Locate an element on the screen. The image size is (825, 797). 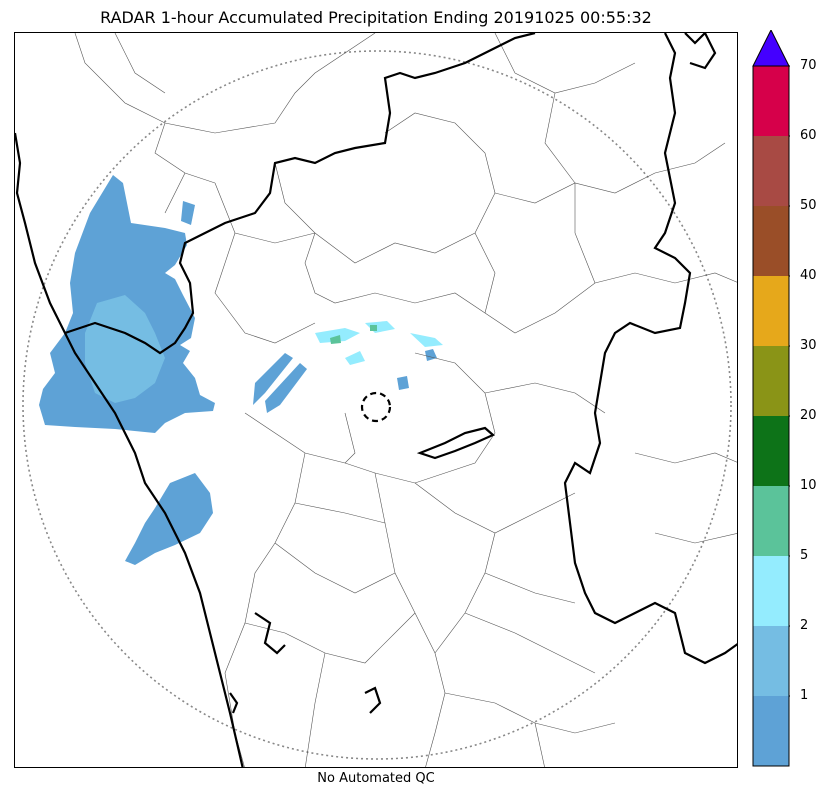
precip-area-core is located at coordinates (125, 349).